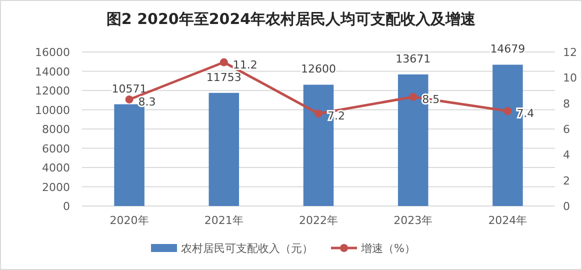 The width and height of the screenshot is (582, 270). What do you see at coordinates (431, 99) in the screenshot?
I see `data-label: 8.5` at bounding box center [431, 99].